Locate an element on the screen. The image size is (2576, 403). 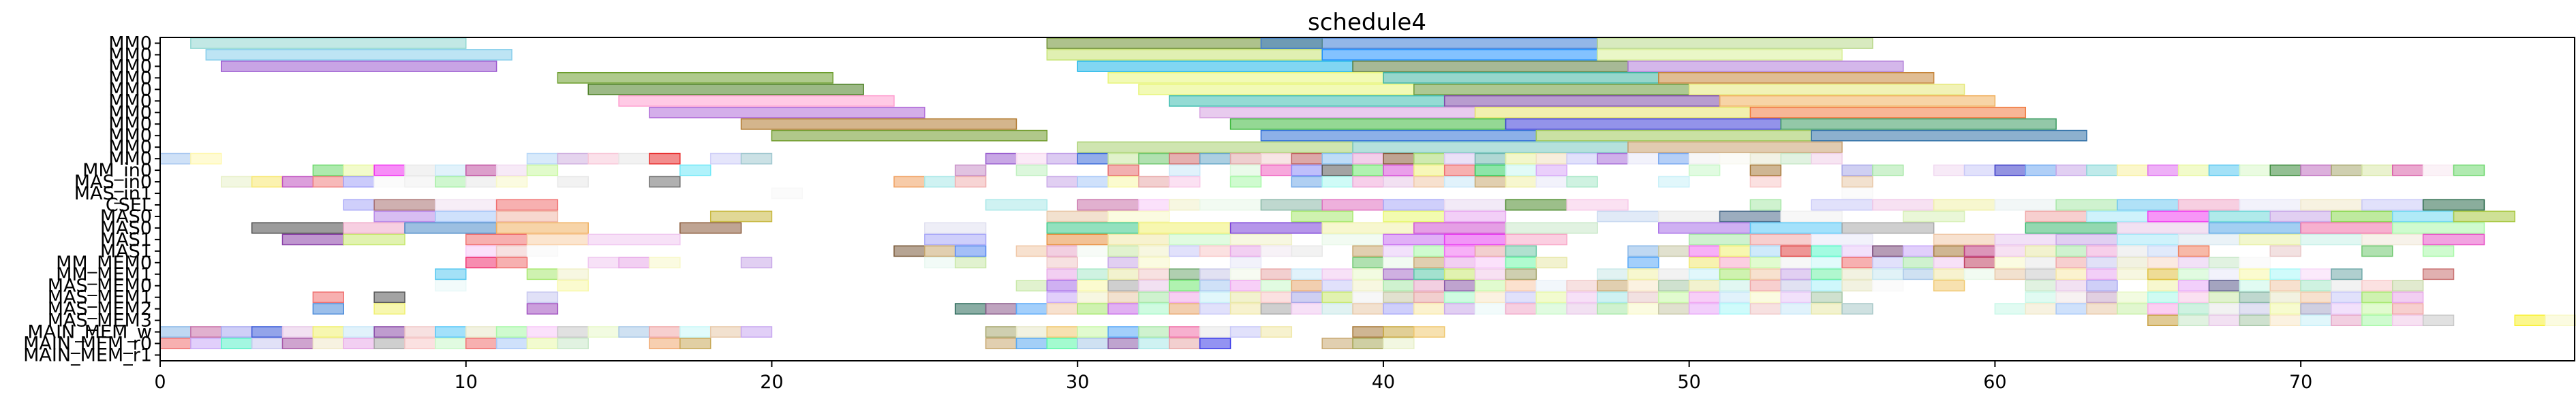
y-tick-label: MAIN_MEM_r0 is located at coordinates (87, 344).